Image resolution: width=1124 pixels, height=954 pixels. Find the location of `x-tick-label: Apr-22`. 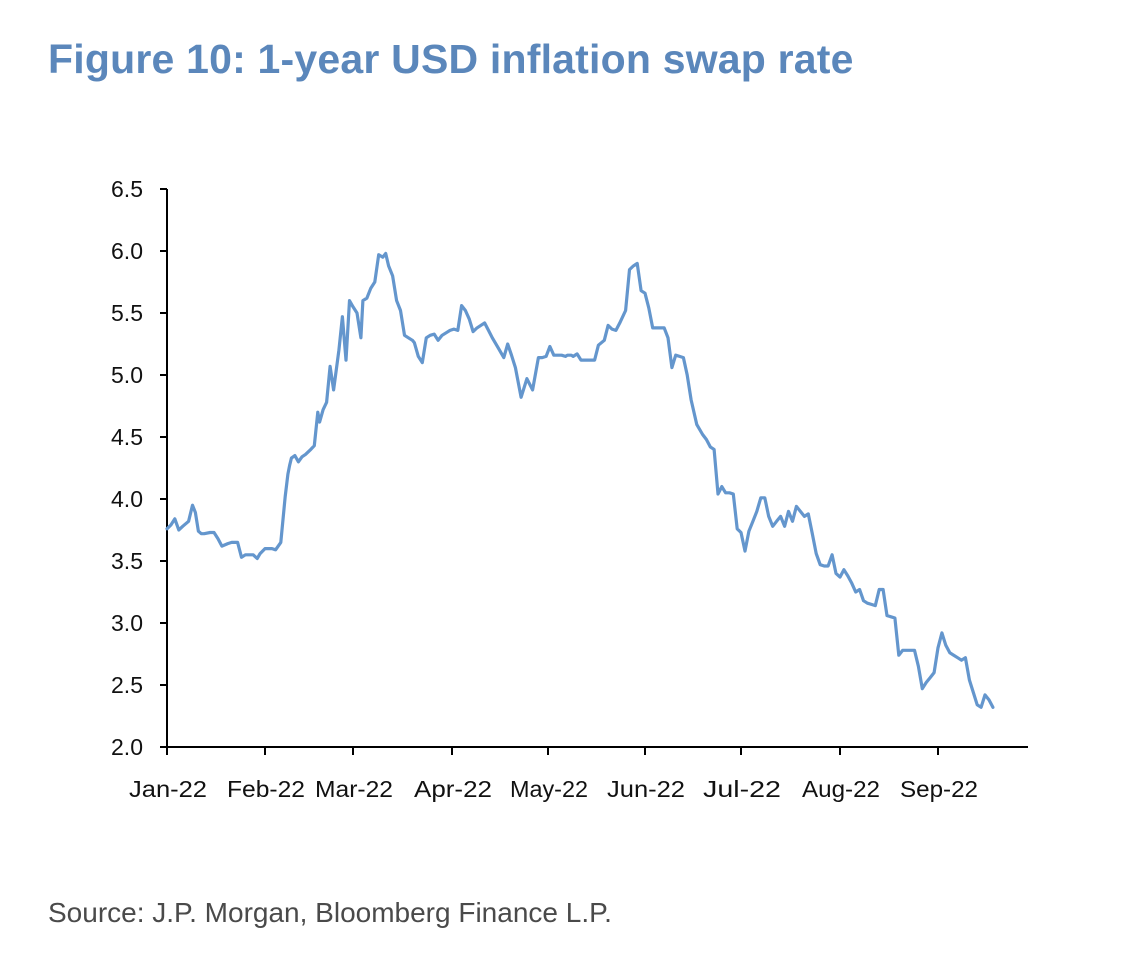

x-tick-label: Apr-22 is located at coordinates (453, 789).